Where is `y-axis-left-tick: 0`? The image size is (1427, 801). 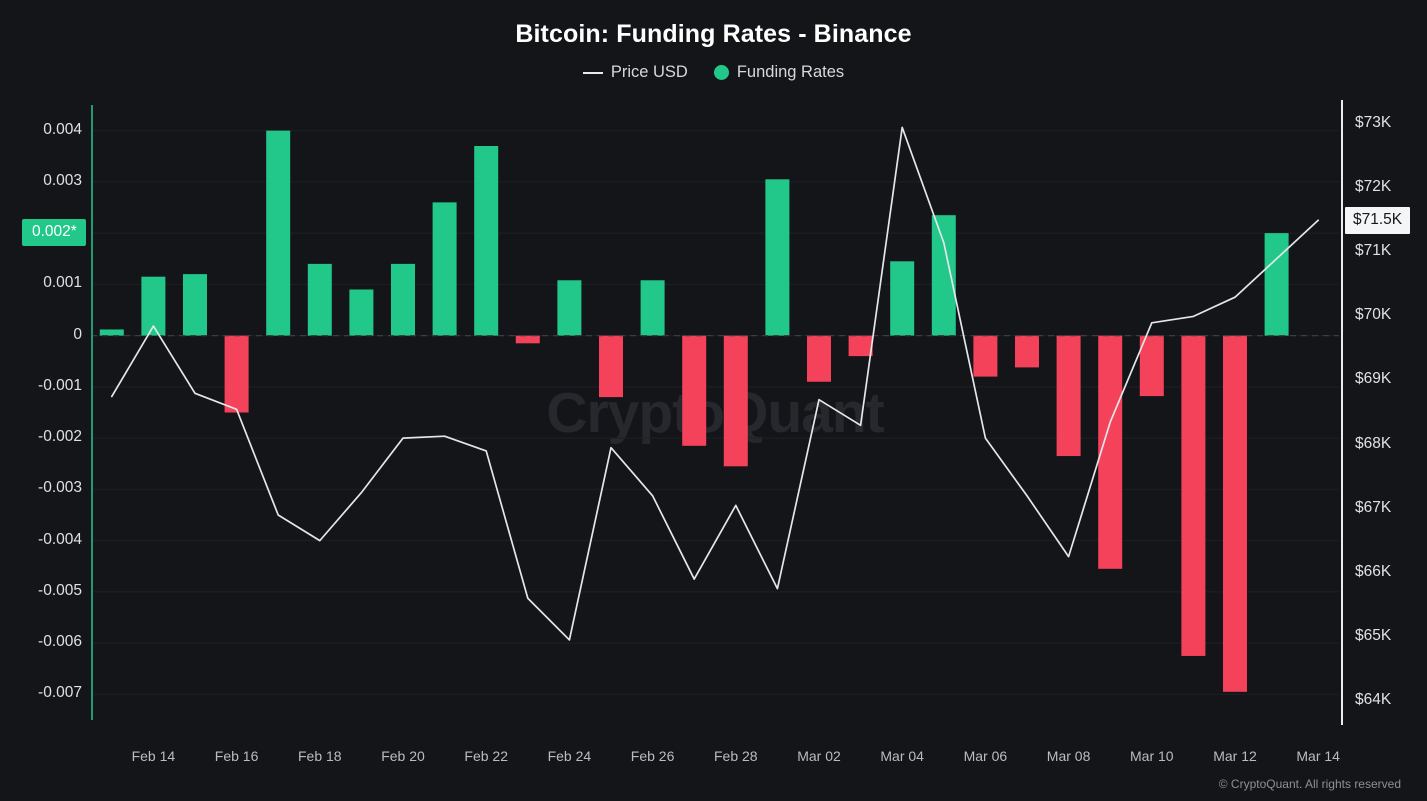
y-axis-left-tick: 0 is located at coordinates (77, 334).